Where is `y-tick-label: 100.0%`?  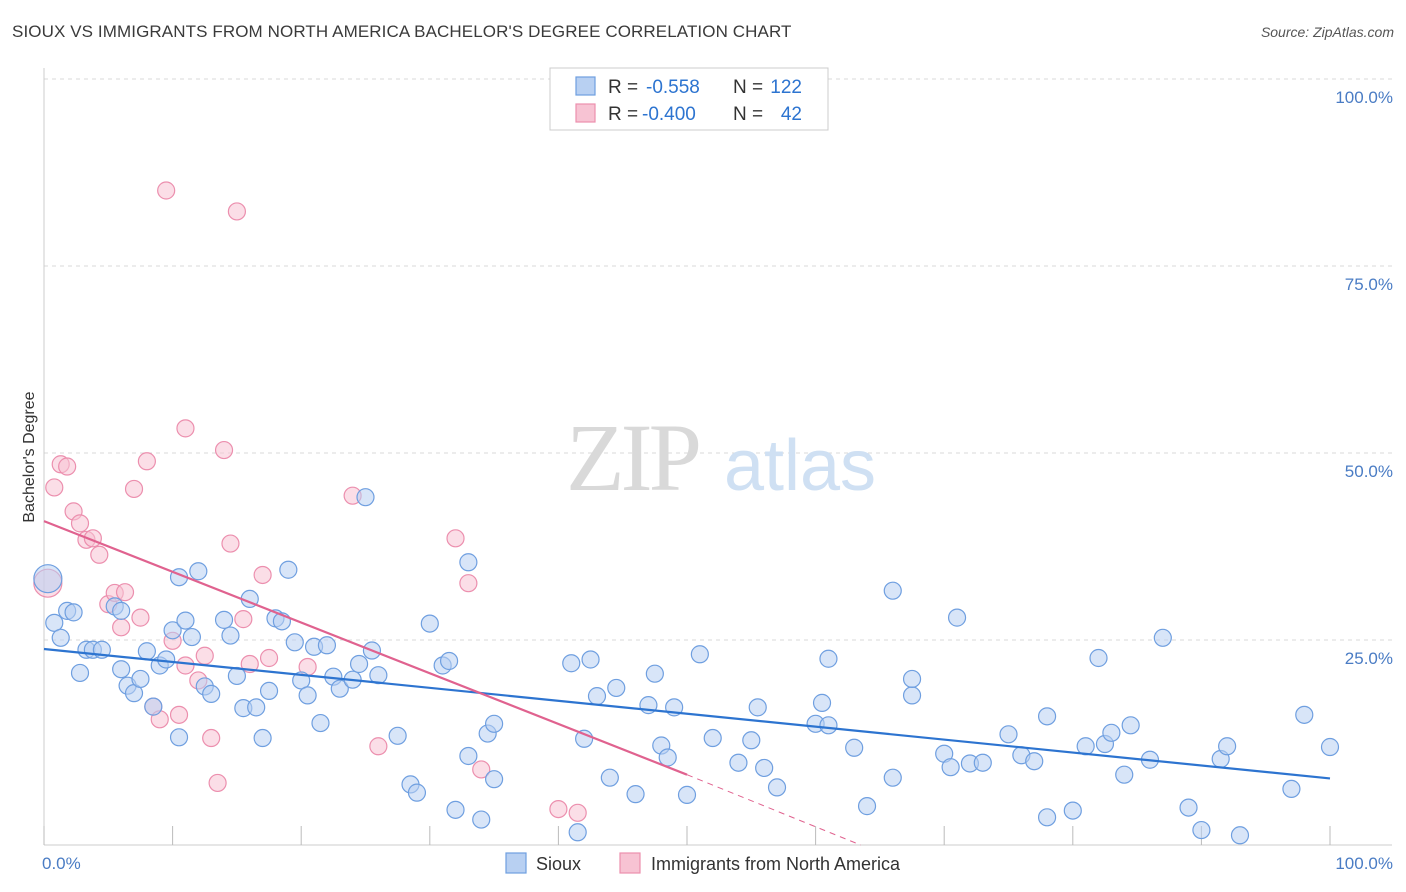
y-tick-label: 100.0% is located at coordinates (1364, 97).